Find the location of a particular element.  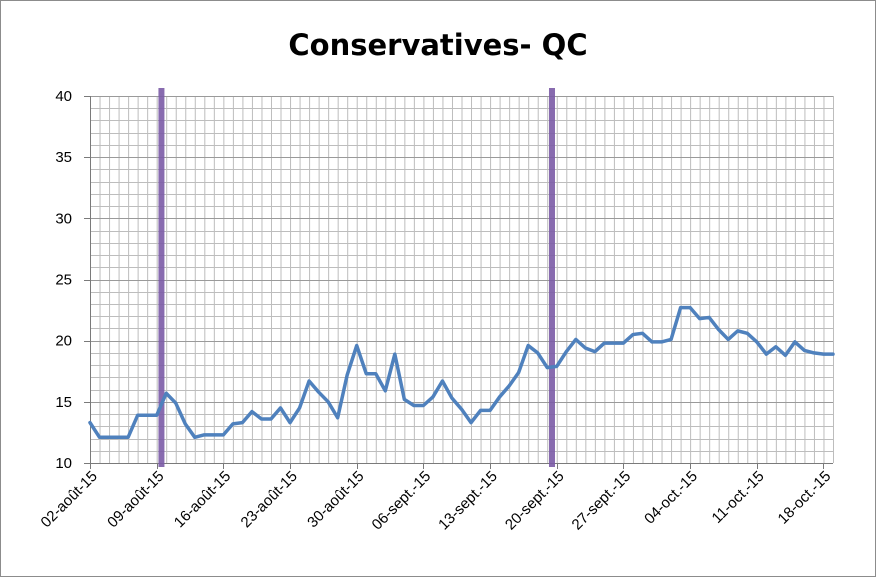

x-tick-label: 20-sept.-15 is located at coordinates (535, 501).